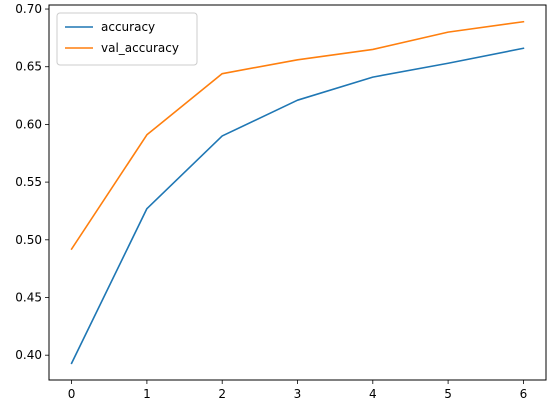  Describe the element at coordinates (448, 394) in the screenshot. I see `x-tick-label: 5` at that location.